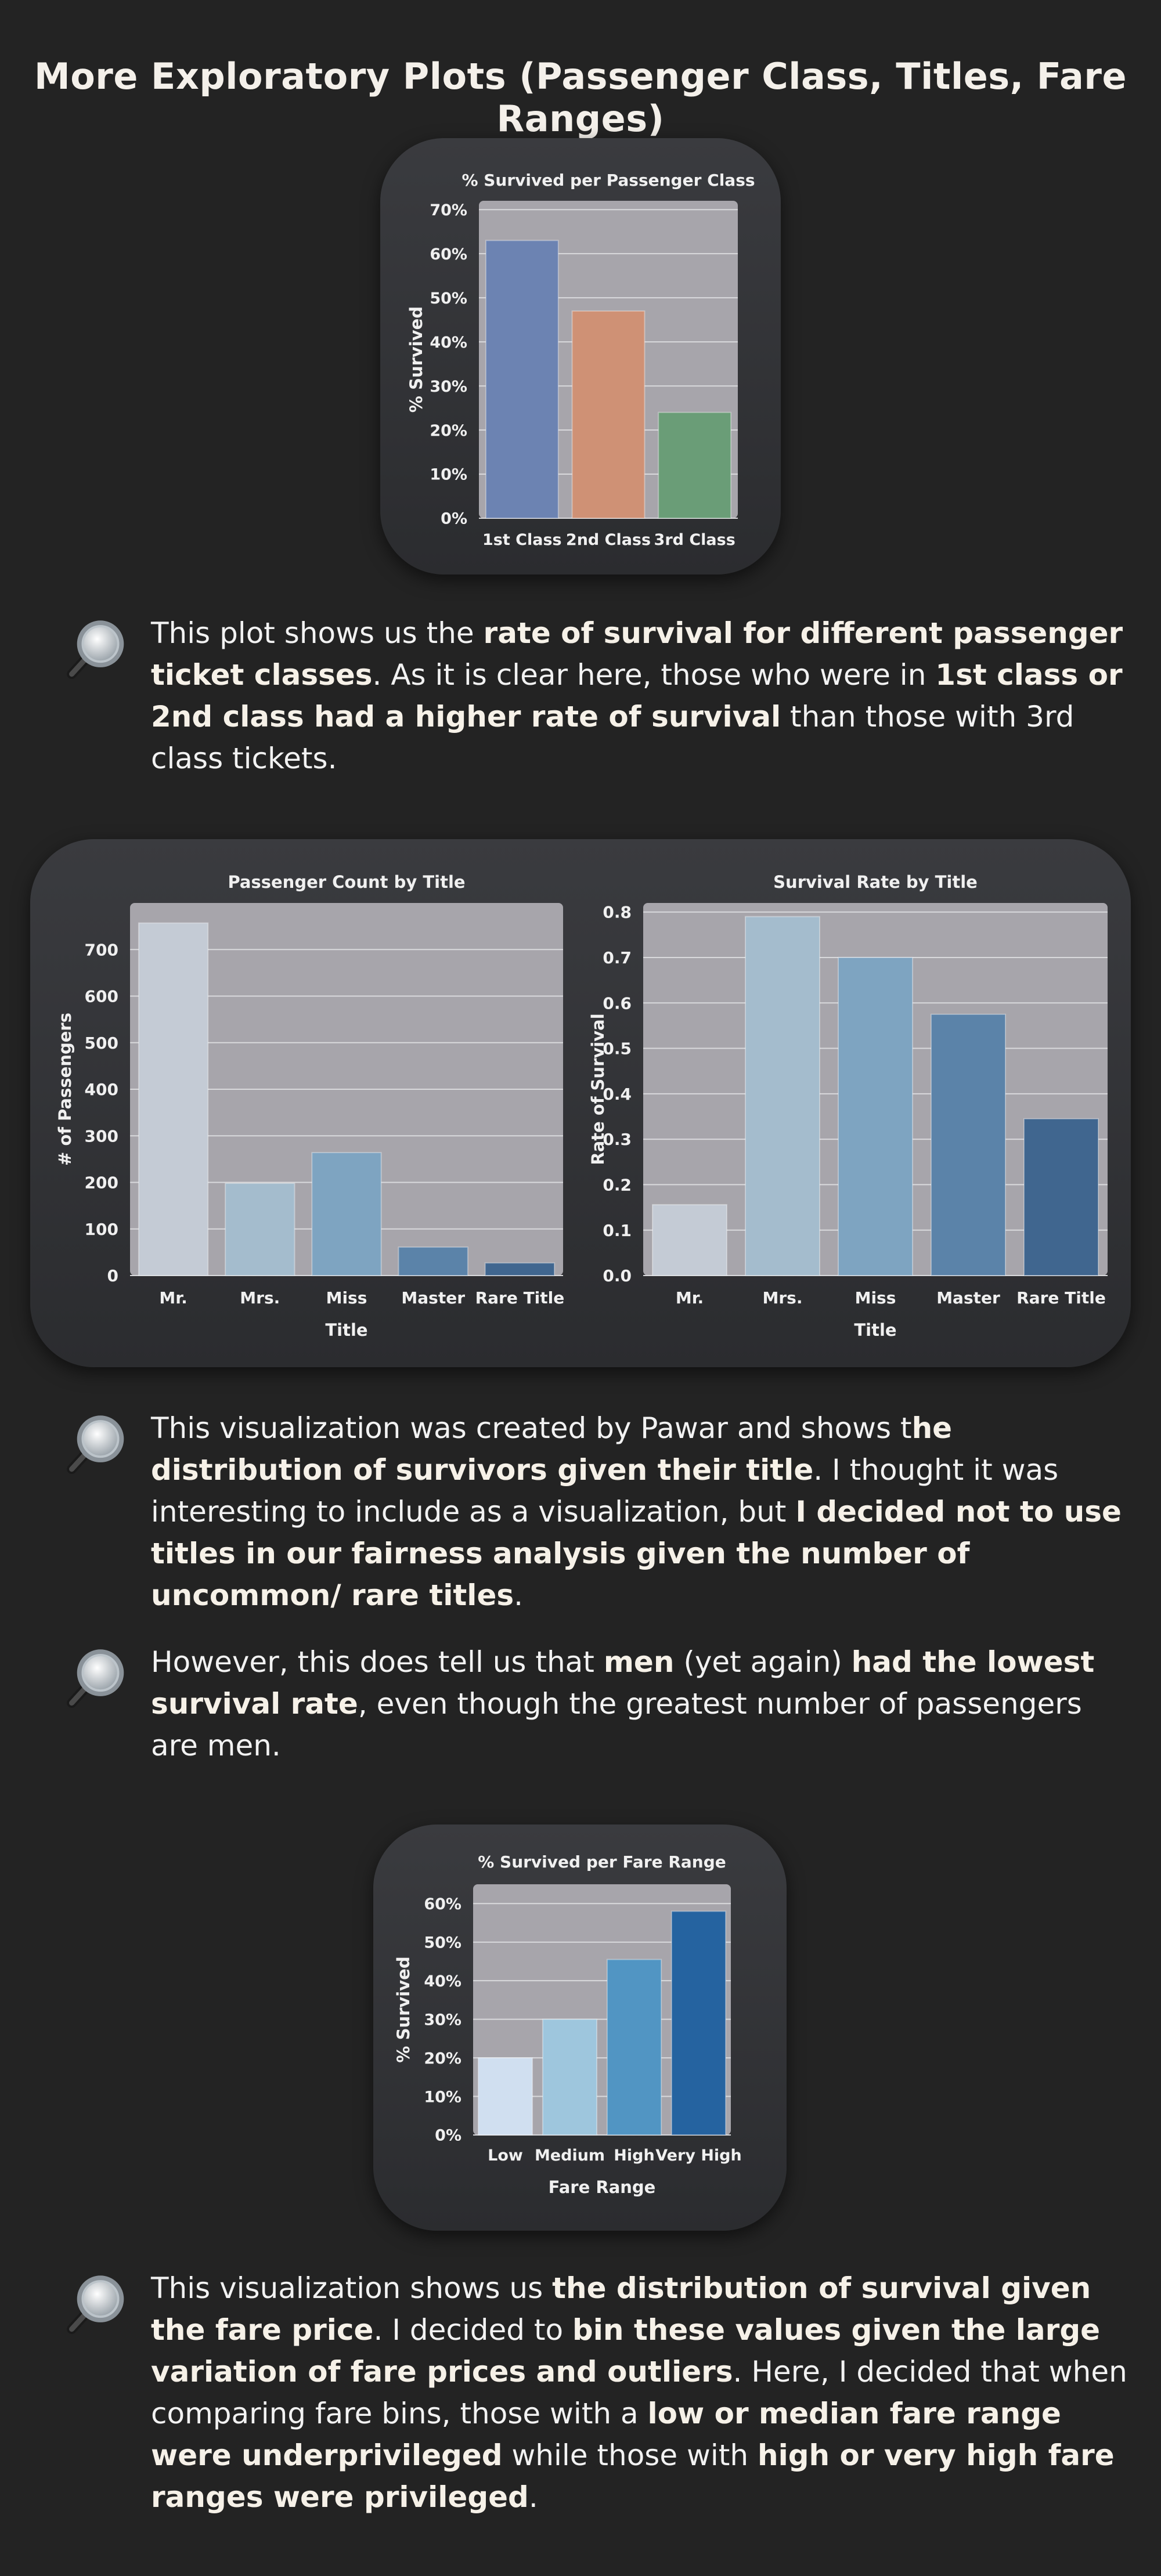 Image resolution: width=1161 pixels, height=2576 pixels. What do you see at coordinates (608, 180) in the screenshot?
I see `chart-title: % Survived per Passenger Class` at bounding box center [608, 180].